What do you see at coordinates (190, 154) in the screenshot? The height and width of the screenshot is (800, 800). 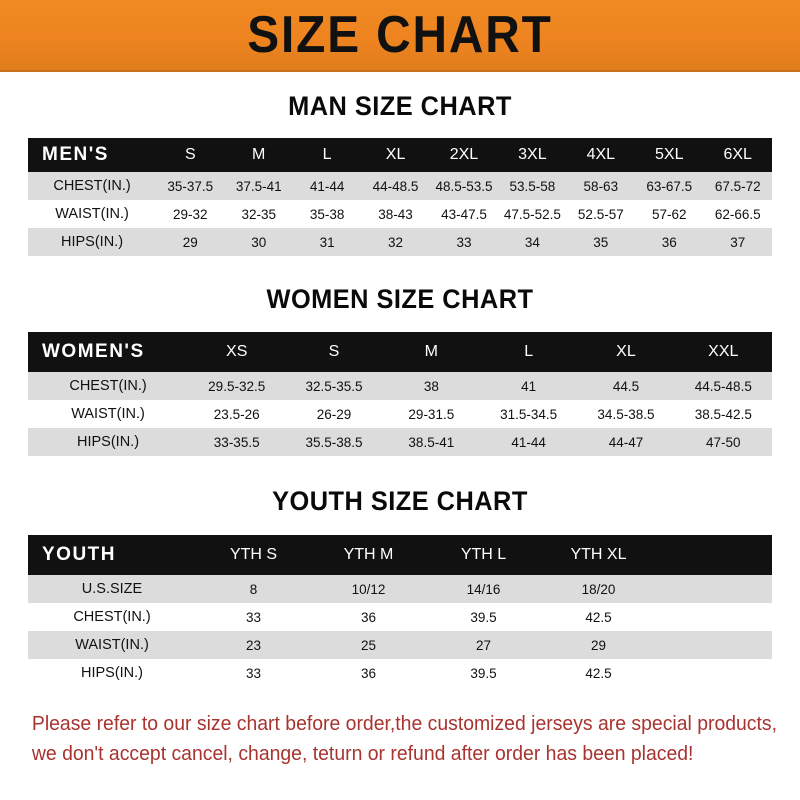 I see `men-col-header: S` at bounding box center [190, 154].